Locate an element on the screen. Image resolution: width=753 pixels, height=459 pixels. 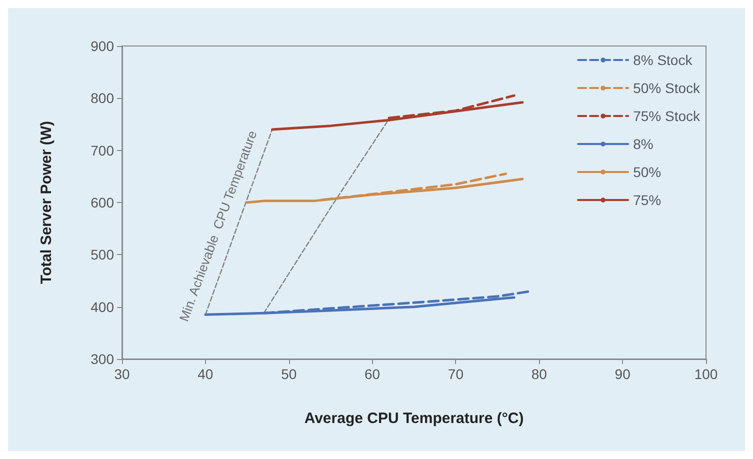
x-tick-label: 30 is located at coordinates (122, 374).